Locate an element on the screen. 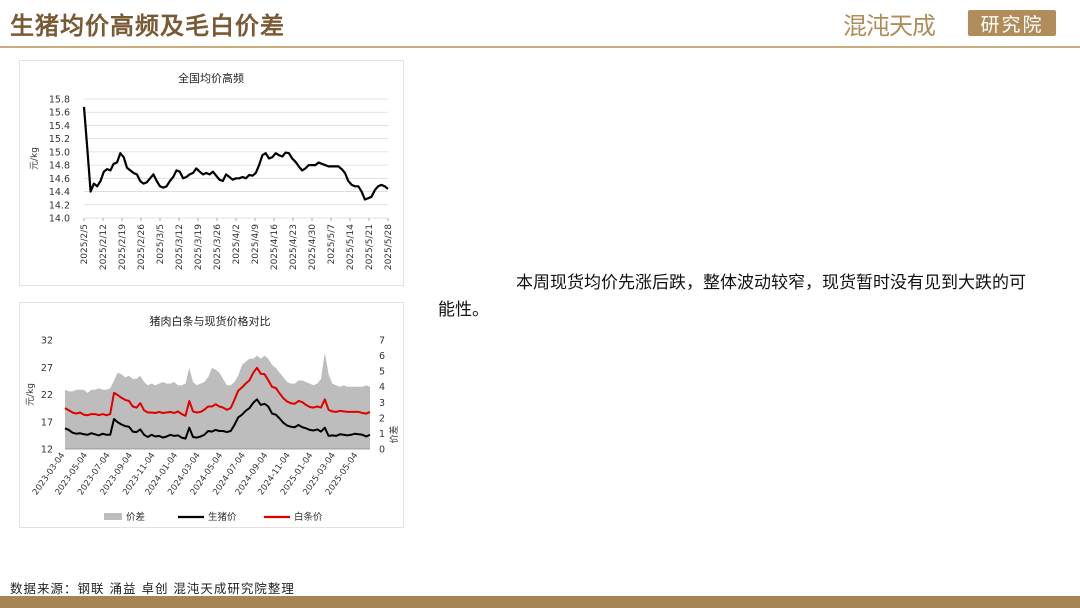 Image resolution: width=1080 pixels, height=608 pixels. y-tick-label: 32 is located at coordinates (47, 341).